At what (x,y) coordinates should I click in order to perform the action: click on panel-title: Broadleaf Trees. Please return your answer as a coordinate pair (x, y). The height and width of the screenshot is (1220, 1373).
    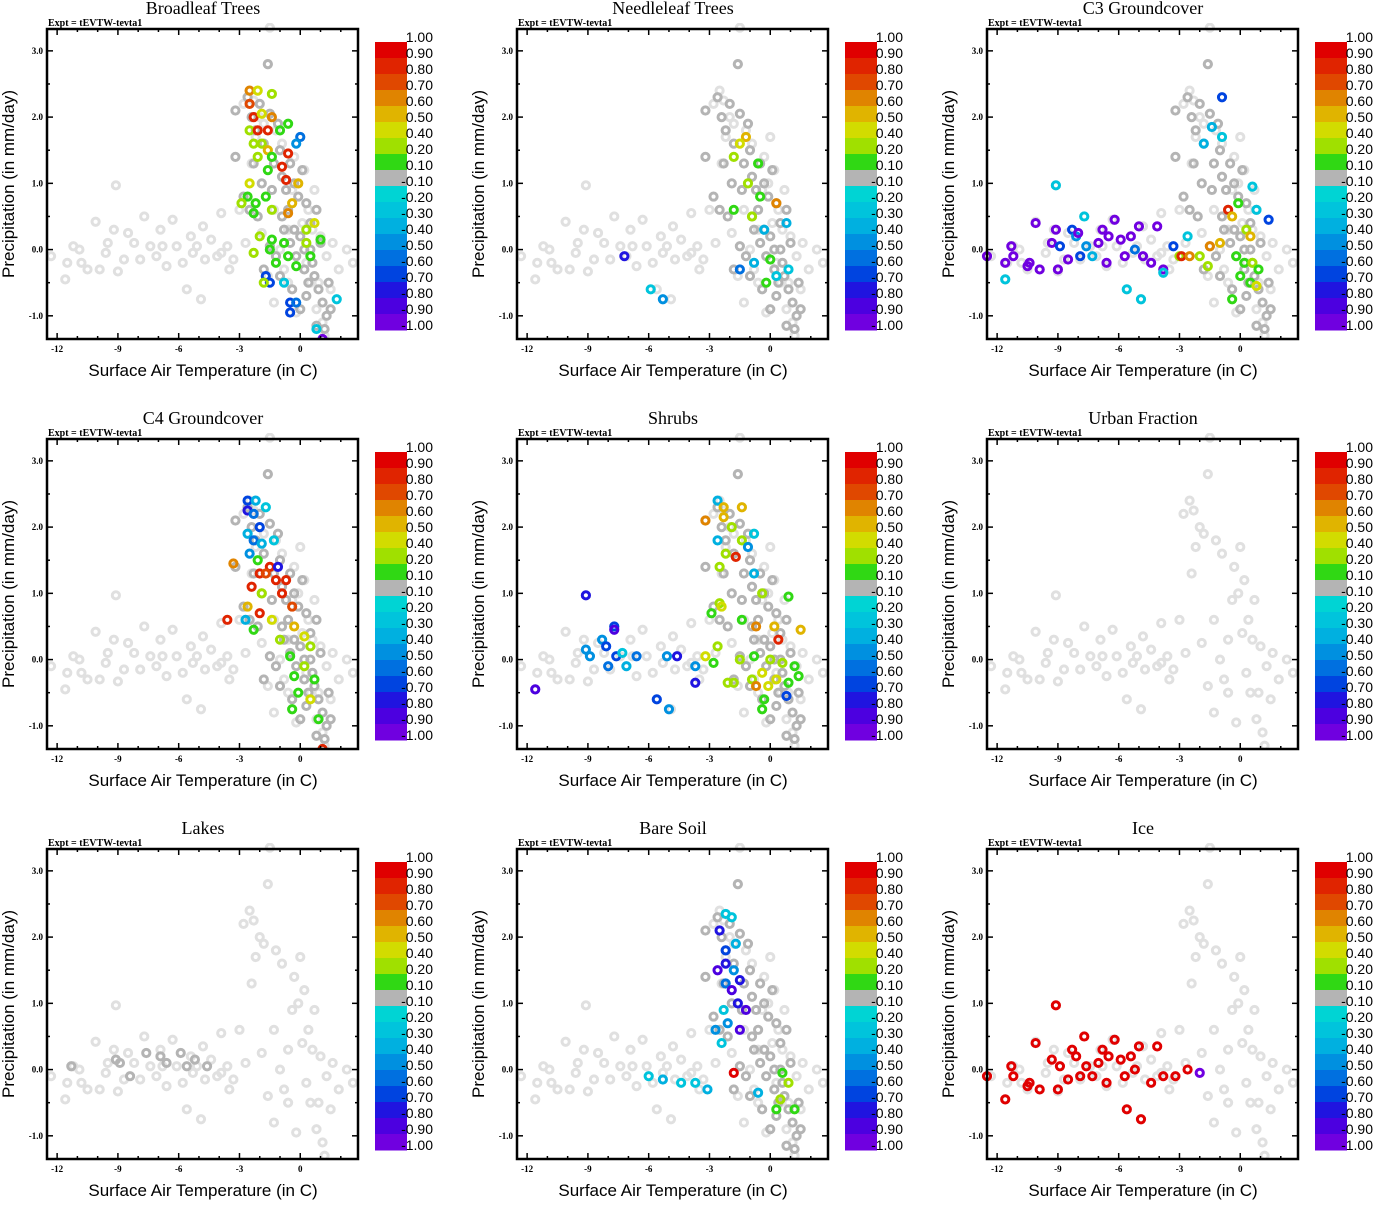
    Looking at the image, I should click on (203, 9).